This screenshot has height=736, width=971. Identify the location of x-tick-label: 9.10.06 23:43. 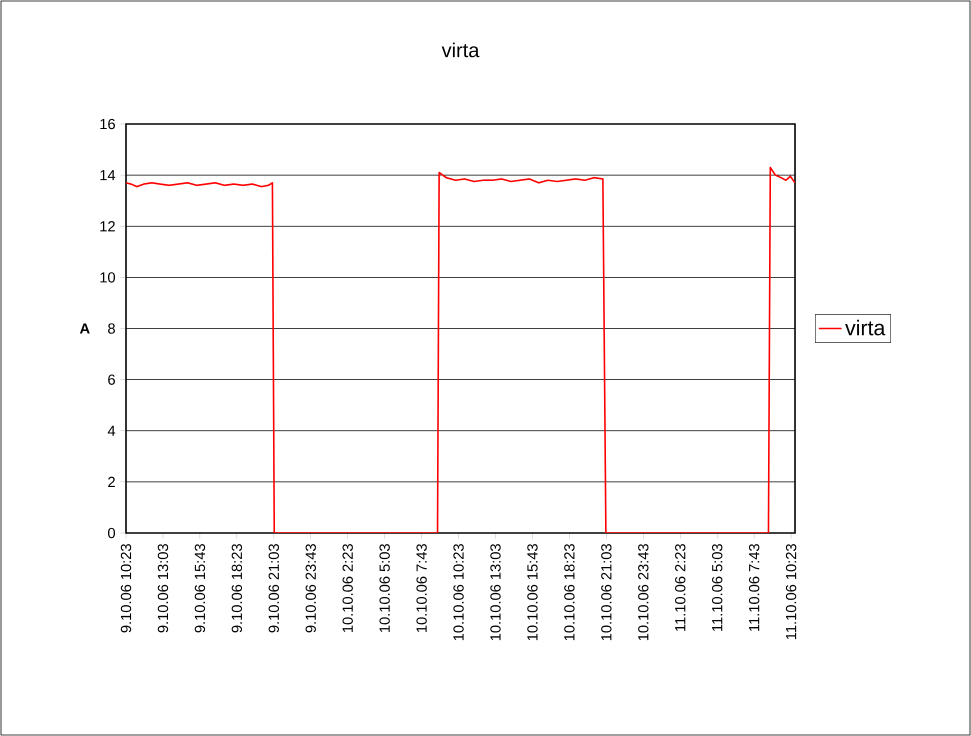
(311, 588).